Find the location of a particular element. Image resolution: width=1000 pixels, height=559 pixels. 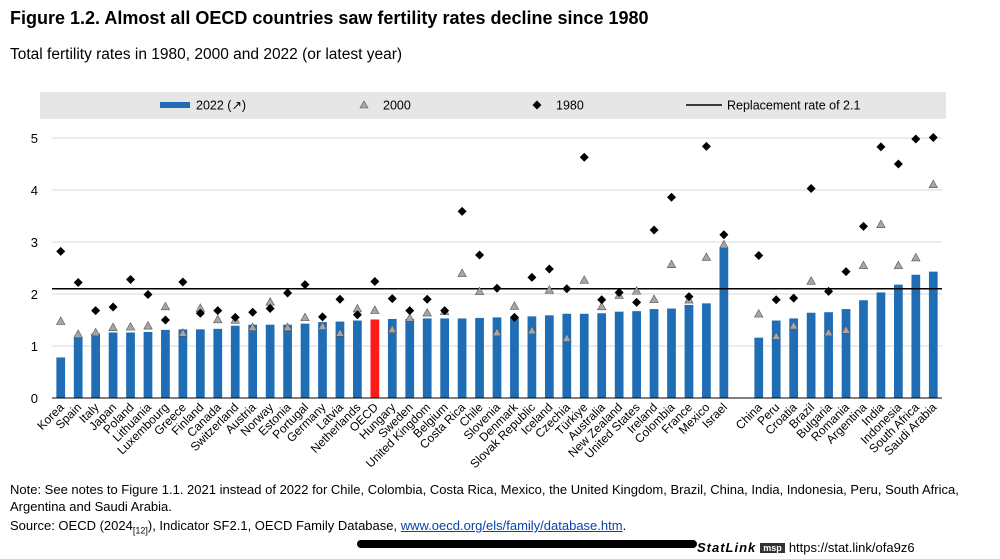

legend-label-2022: 2022 (↗) is located at coordinates (221, 106).